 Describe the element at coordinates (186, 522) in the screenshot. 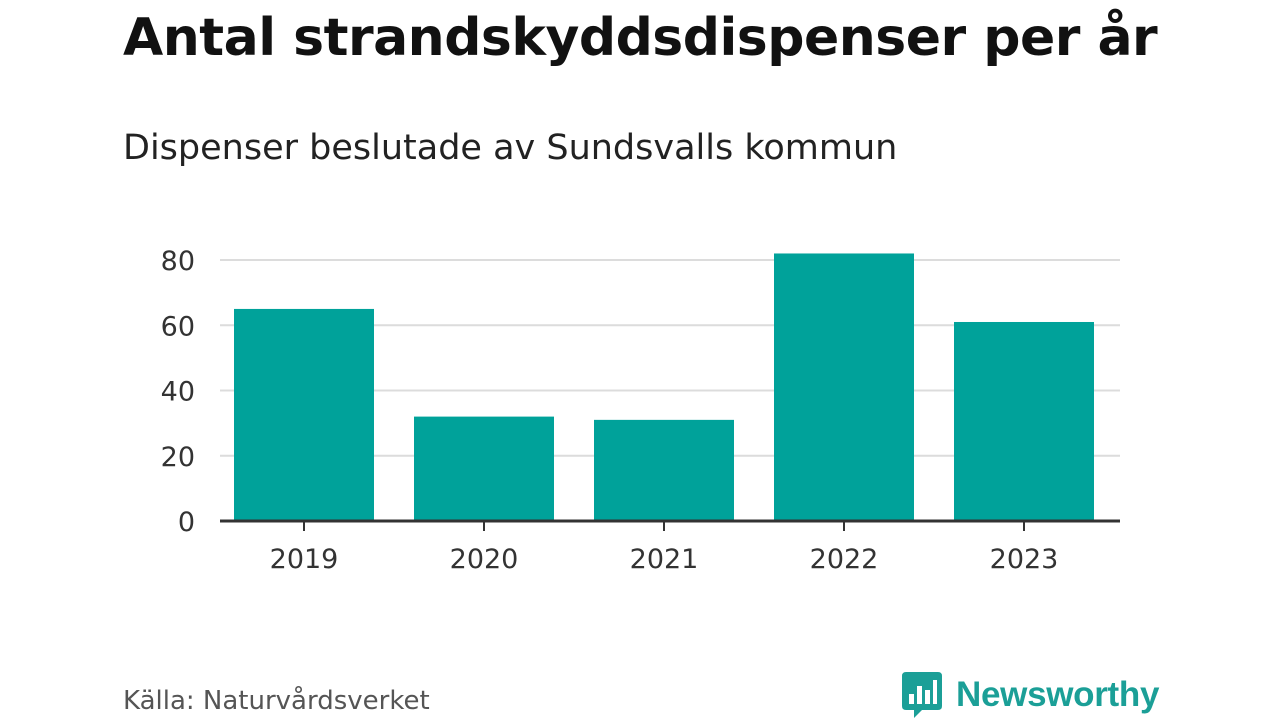

I see `y-tick-label: 0` at that location.